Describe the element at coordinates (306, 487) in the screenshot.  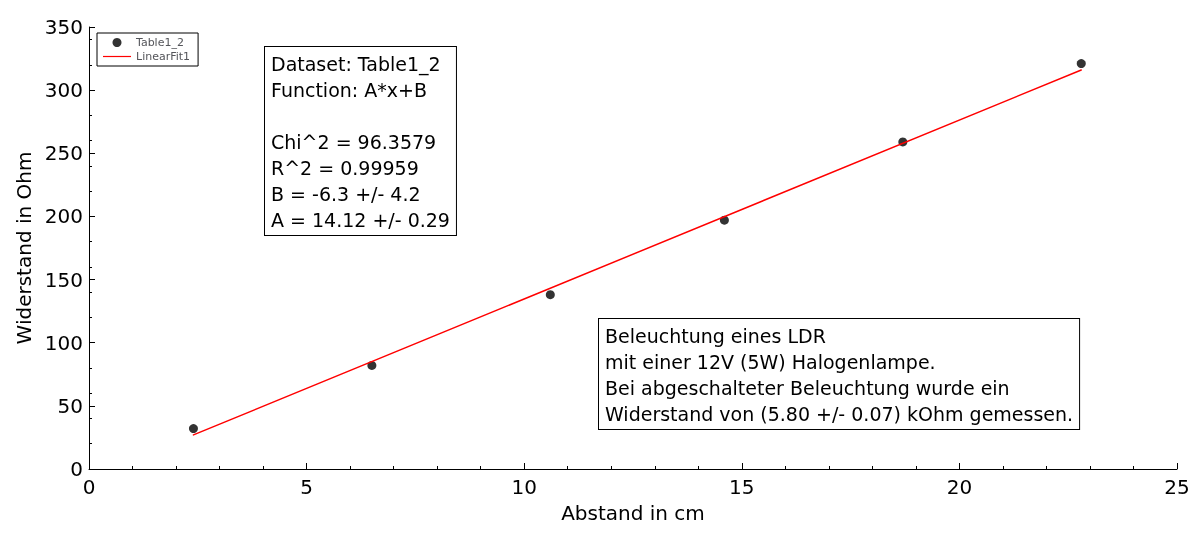
I see `x-tick-label: 5` at that location.